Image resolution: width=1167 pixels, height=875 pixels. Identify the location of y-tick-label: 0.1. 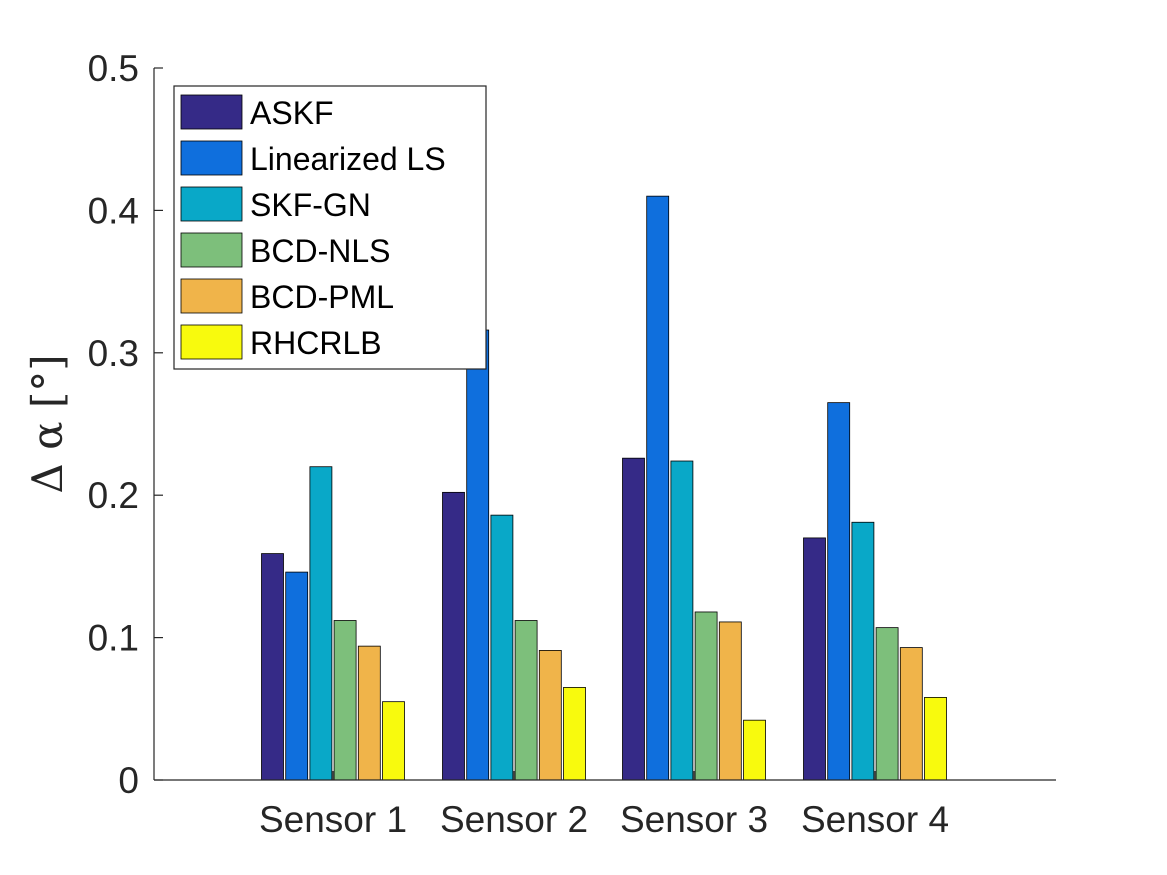
(113, 638).